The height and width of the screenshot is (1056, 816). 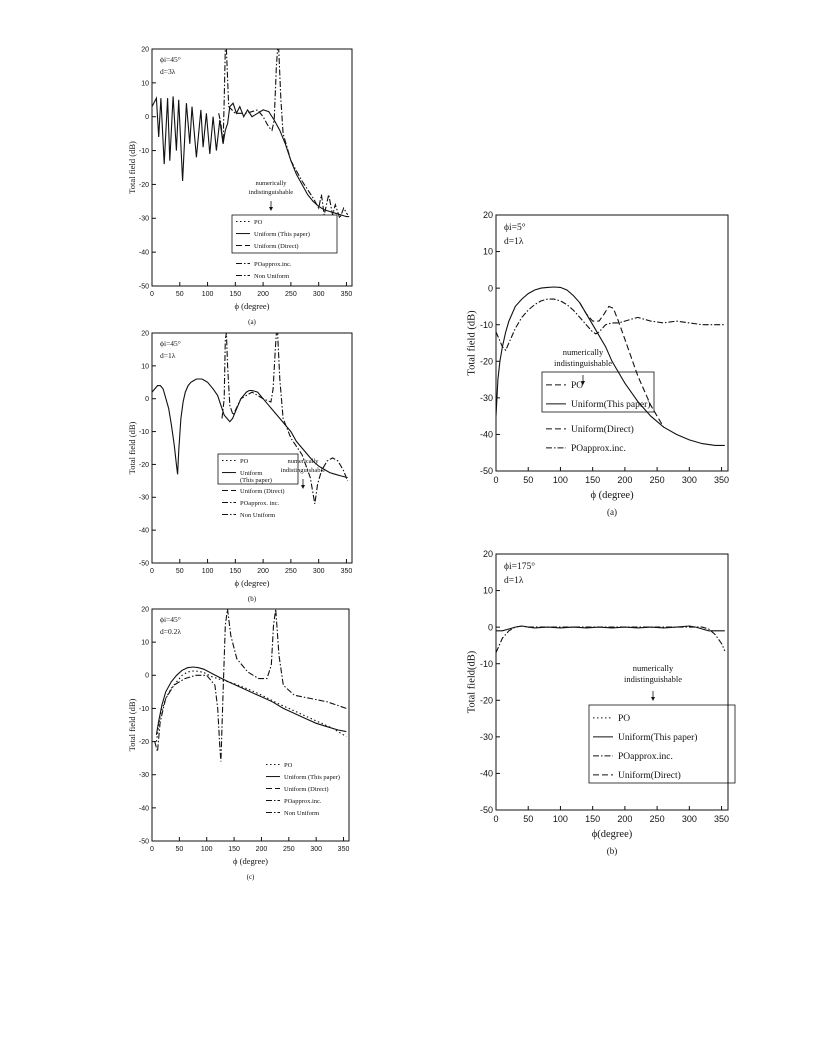 What do you see at coordinates (514, 581) in the screenshot?
I see `parameter-label: d=1λ` at bounding box center [514, 581].